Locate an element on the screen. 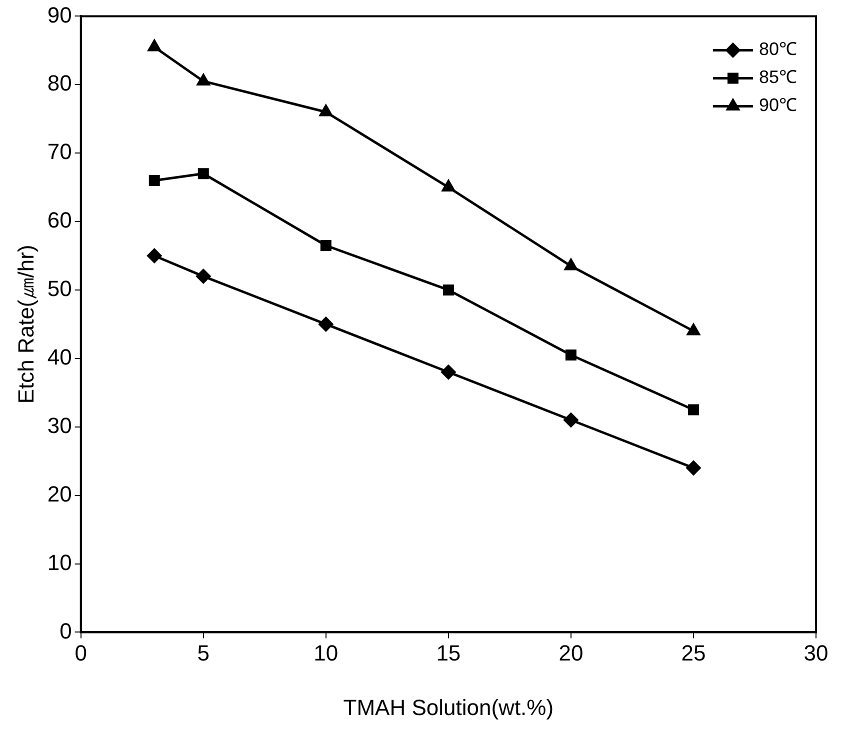 Image resolution: width=841 pixels, height=736 pixels. y-tick-label: 40 is located at coordinates (59, 357).